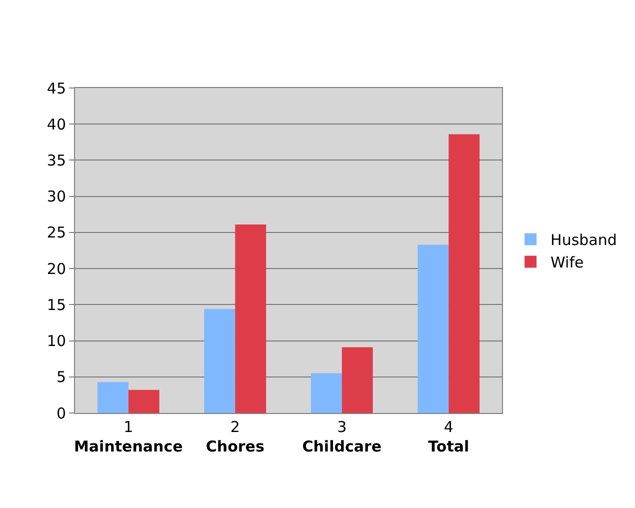 The width and height of the screenshot is (635, 508). I want to click on y-tick-label: 20, so click(56, 269).